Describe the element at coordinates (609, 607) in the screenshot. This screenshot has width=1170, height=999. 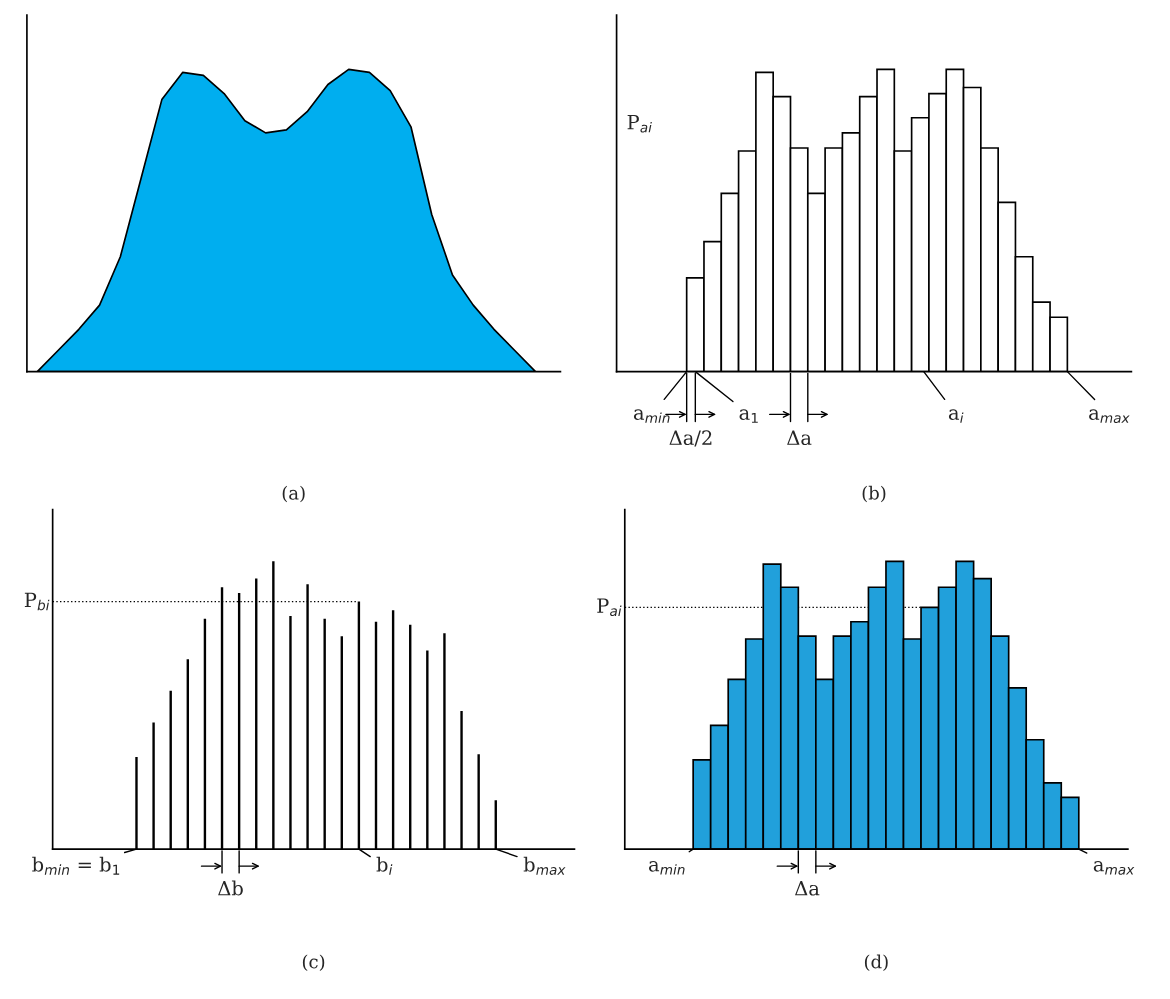
I see `ref-line-label: P$_{ai}$` at that location.